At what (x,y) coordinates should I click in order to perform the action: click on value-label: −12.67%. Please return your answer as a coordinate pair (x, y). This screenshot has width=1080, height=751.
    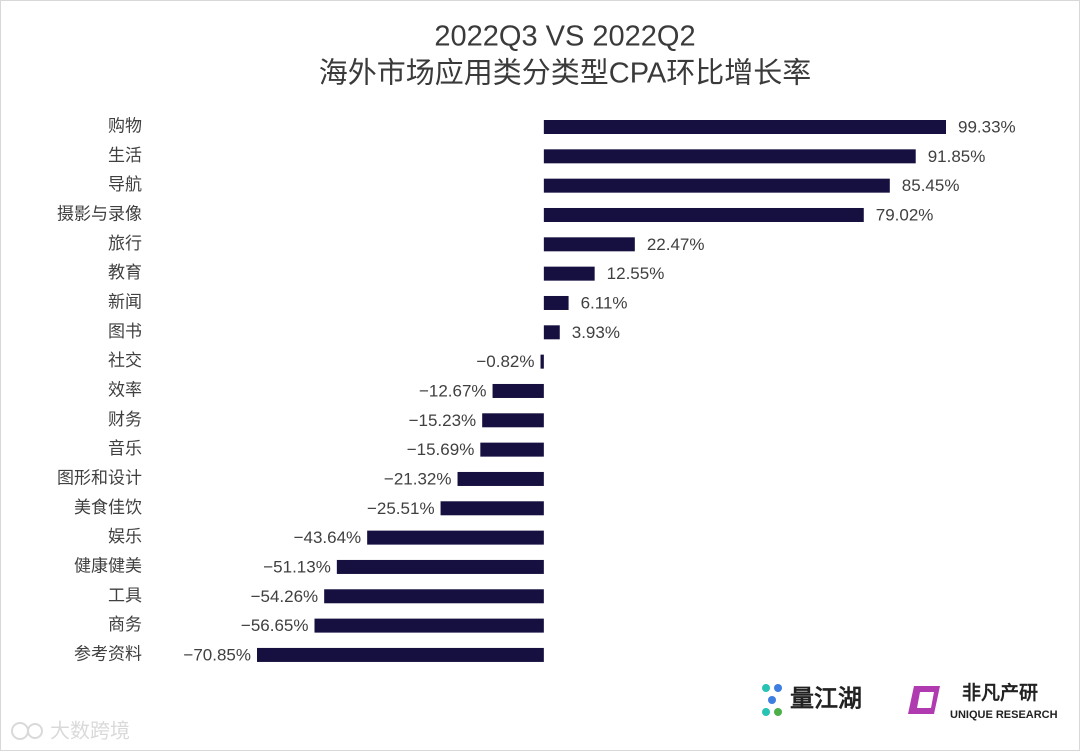
    Looking at the image, I should click on (453, 390).